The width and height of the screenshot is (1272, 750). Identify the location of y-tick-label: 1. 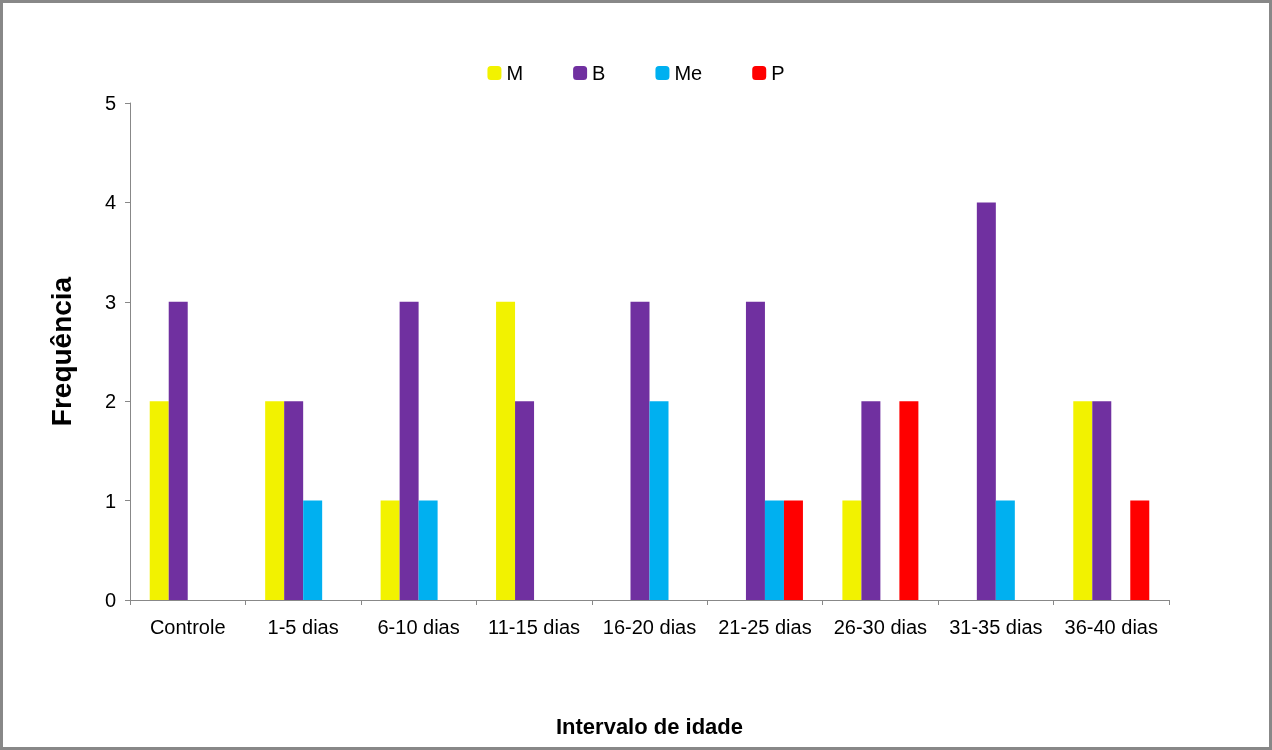
(110, 500).